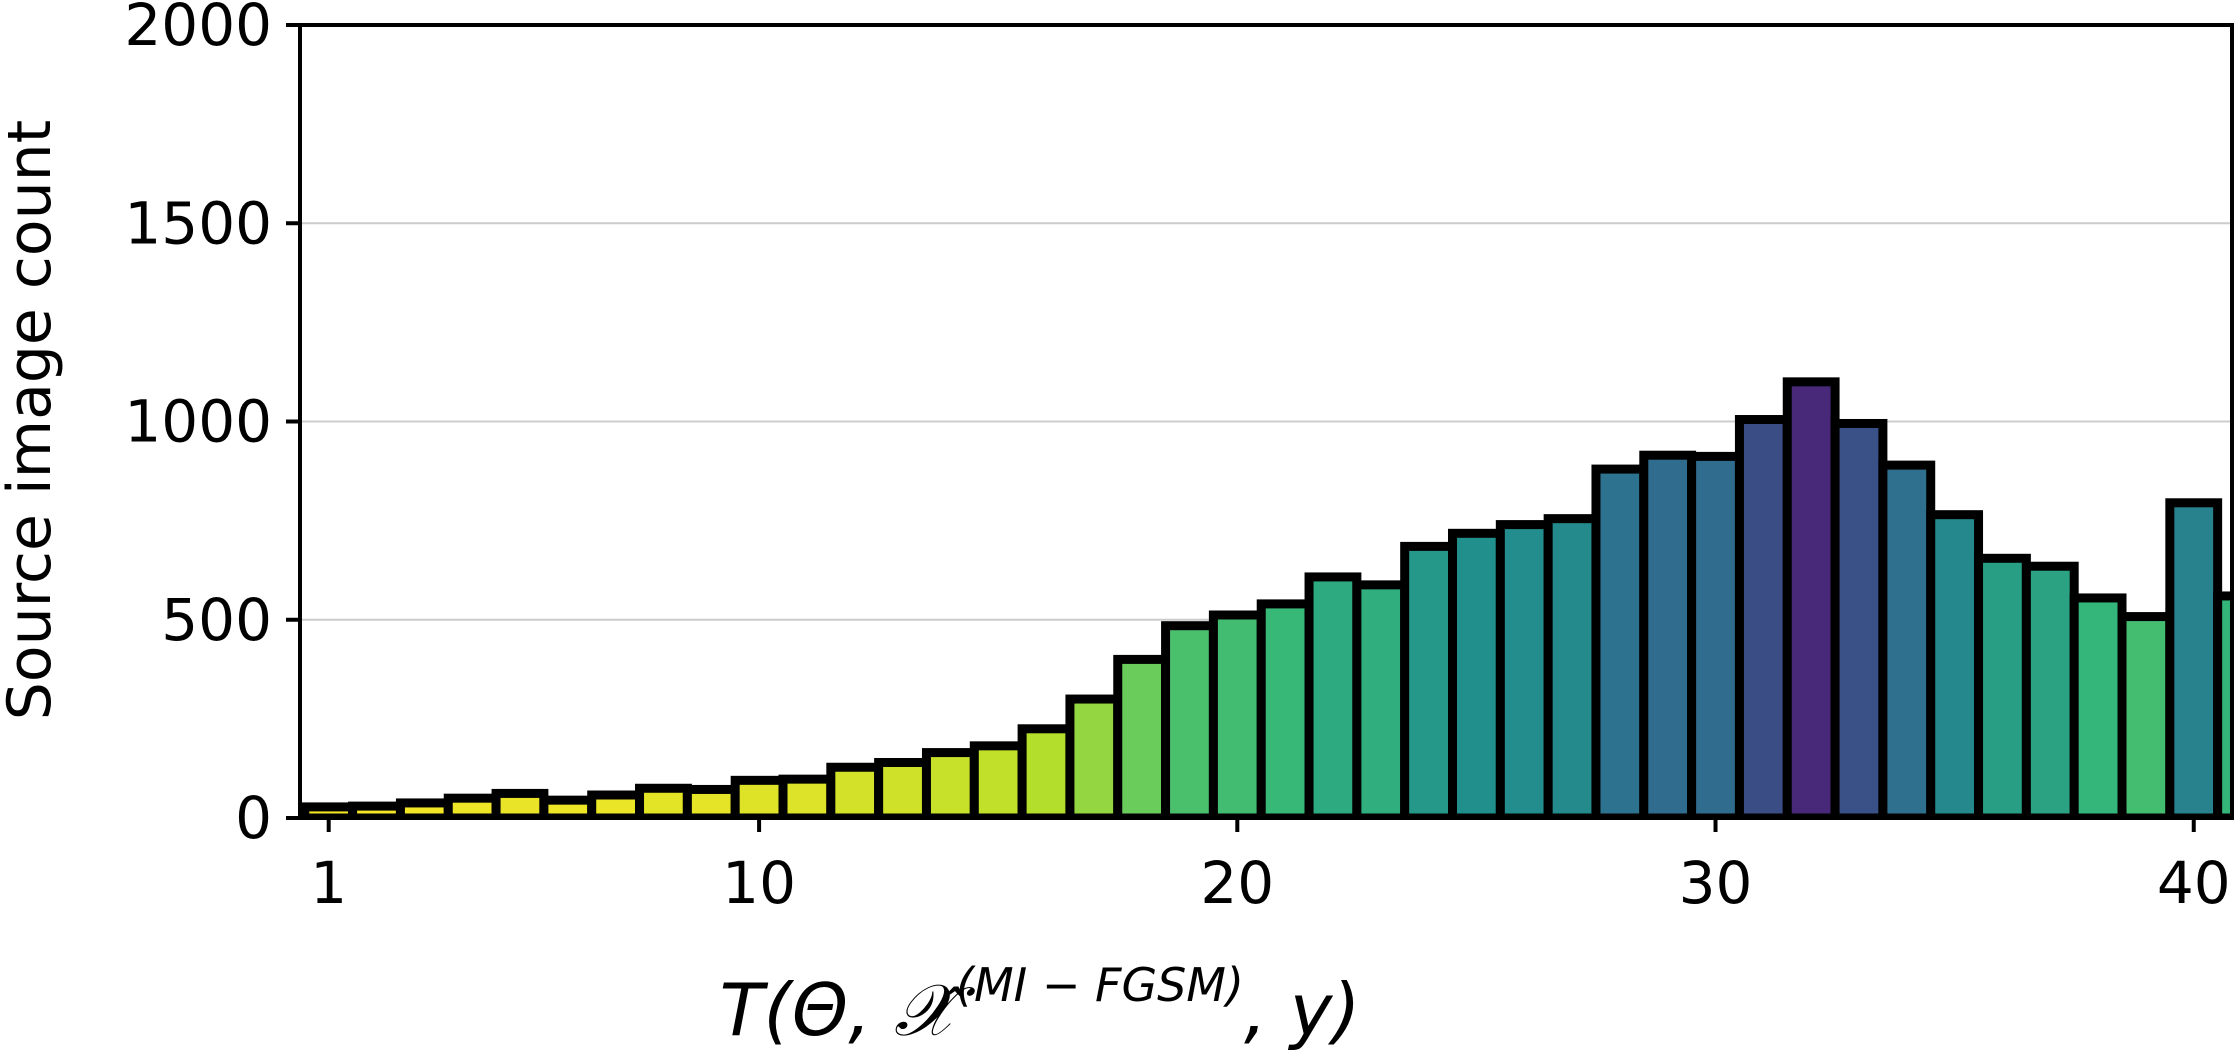 The image size is (2240, 1056). What do you see at coordinates (1302, 1010) in the screenshot?
I see `x-axis-label-suffix: , y)` at bounding box center [1302, 1010].